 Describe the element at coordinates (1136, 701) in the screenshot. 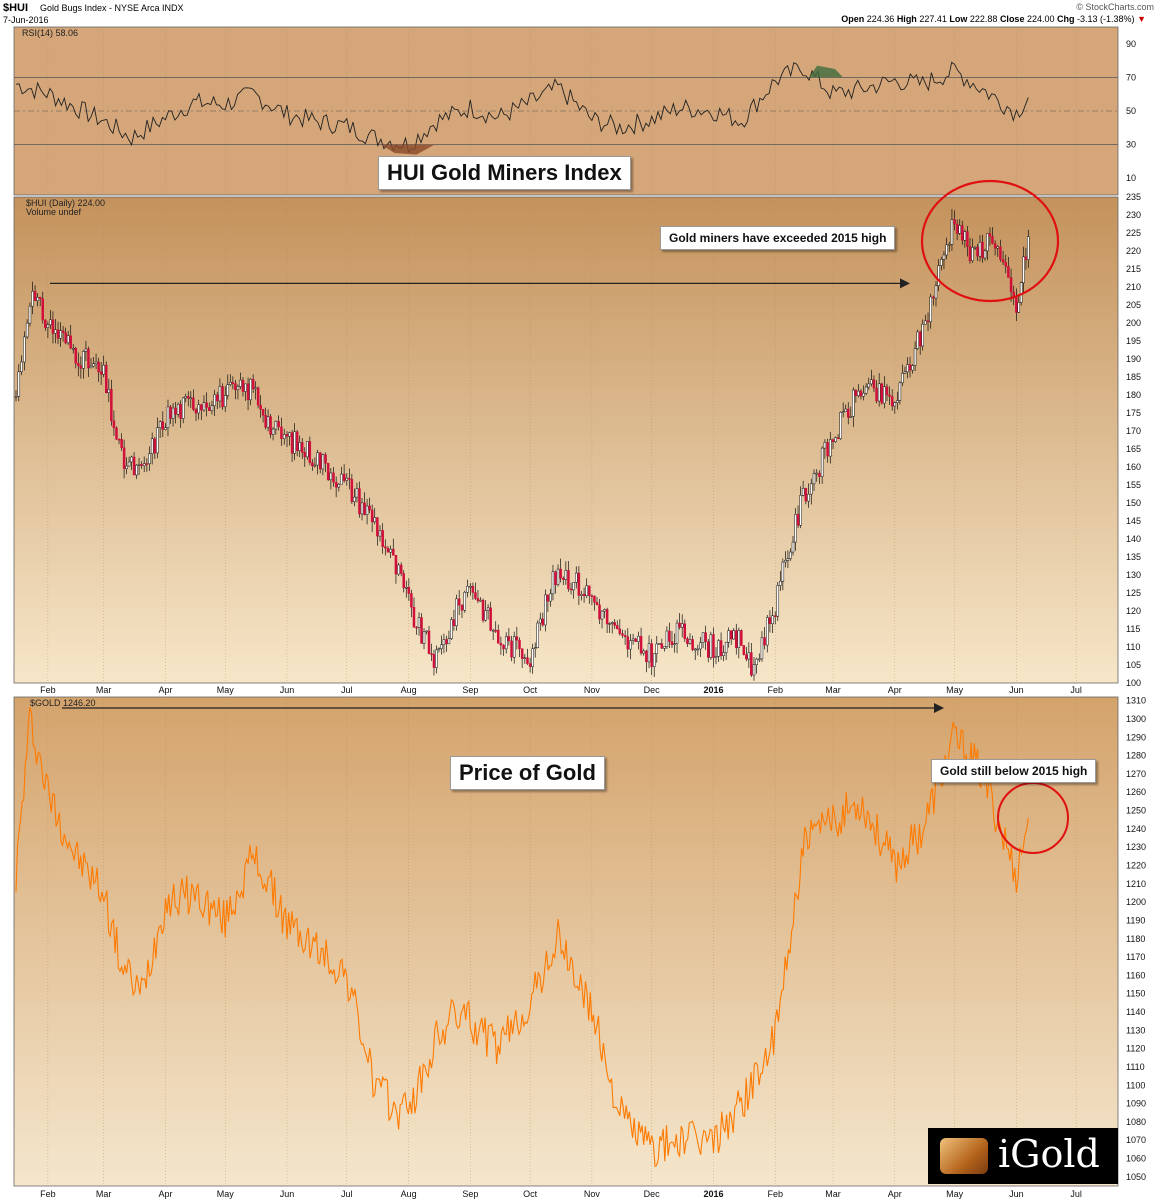

I see `gold-tick-label: 1310` at that location.